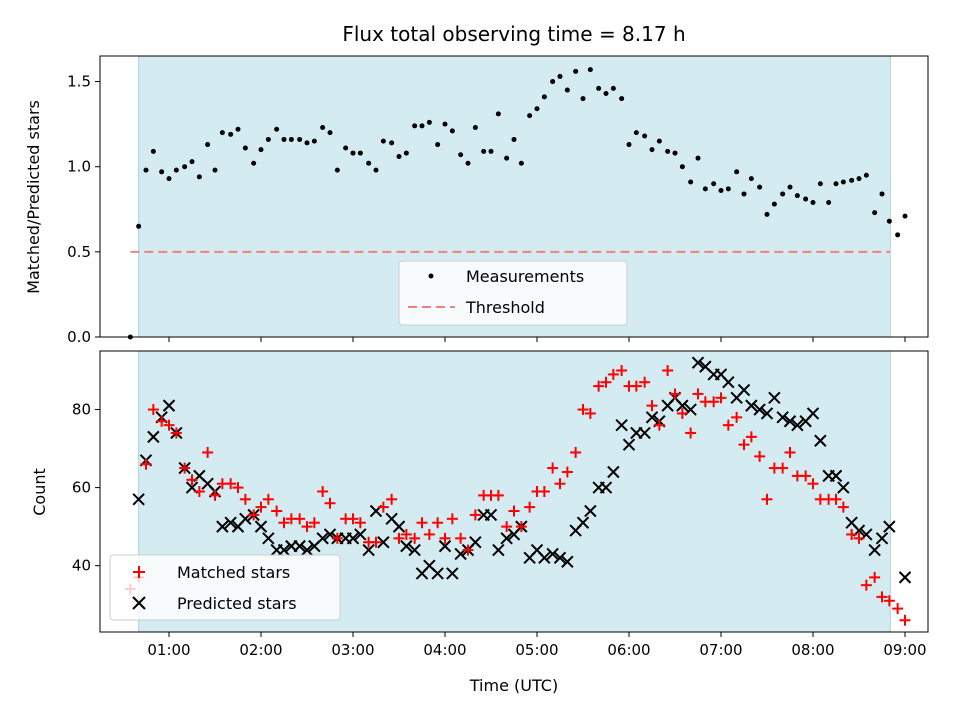  What do you see at coordinates (537, 339) in the screenshot?
I see `top-x-ticks` at bounding box center [537, 339].